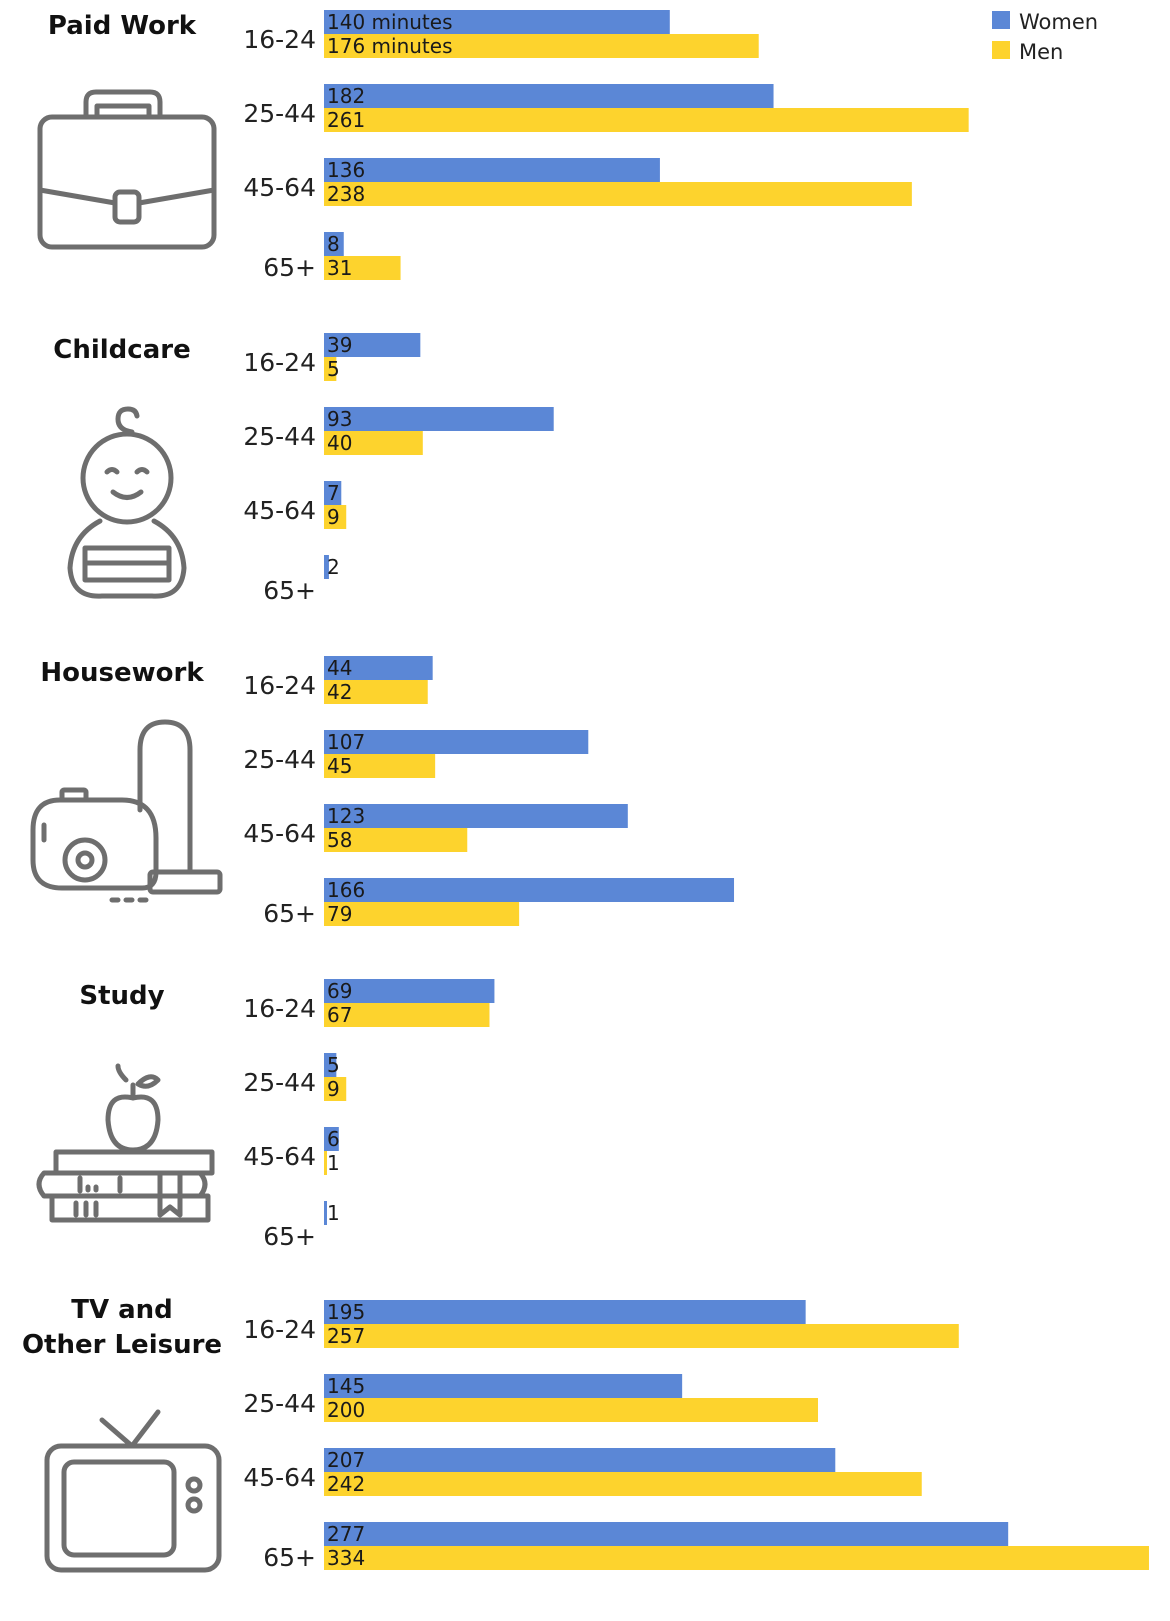 The image size is (1170, 1621). I want to click on value-label-women: 207, so click(346, 1460).